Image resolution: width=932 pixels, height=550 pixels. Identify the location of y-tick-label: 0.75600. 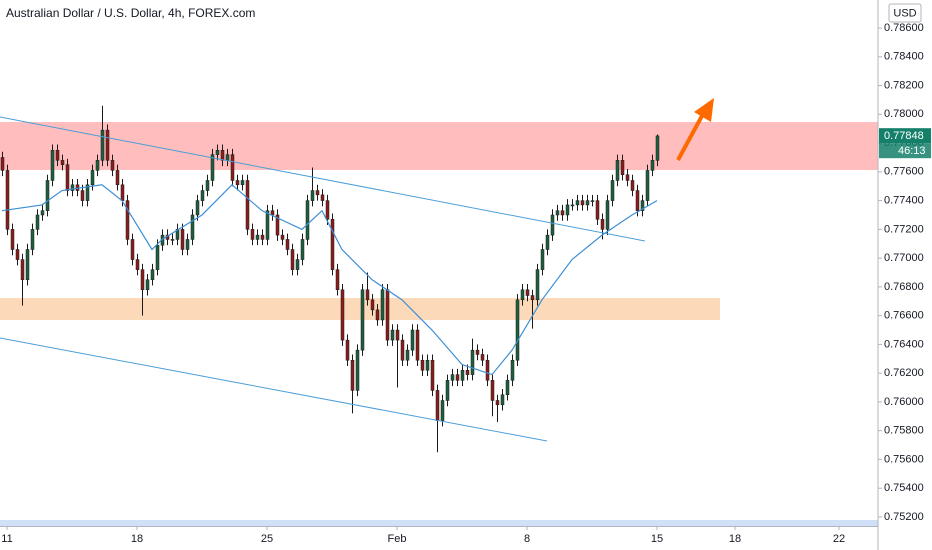
(904, 459).